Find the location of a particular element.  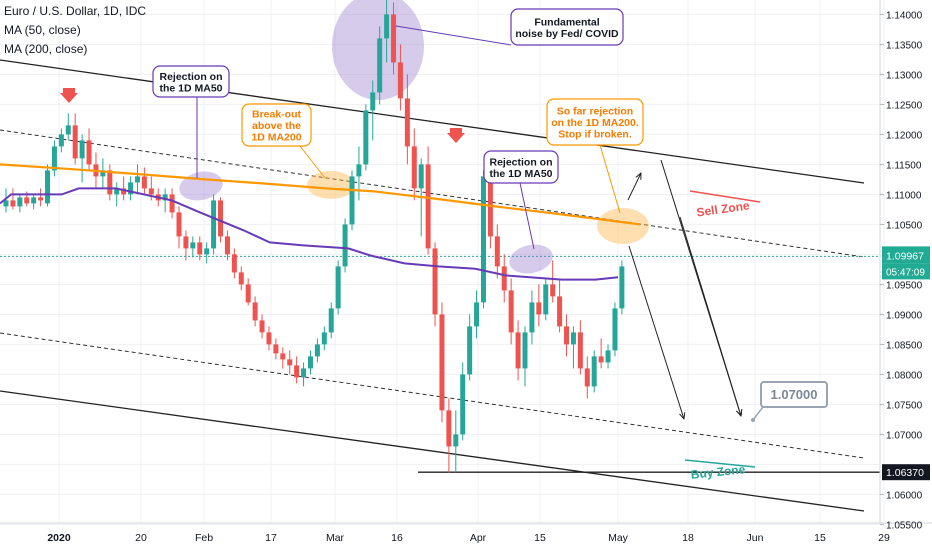

time-tick-label: May is located at coordinates (618, 538).